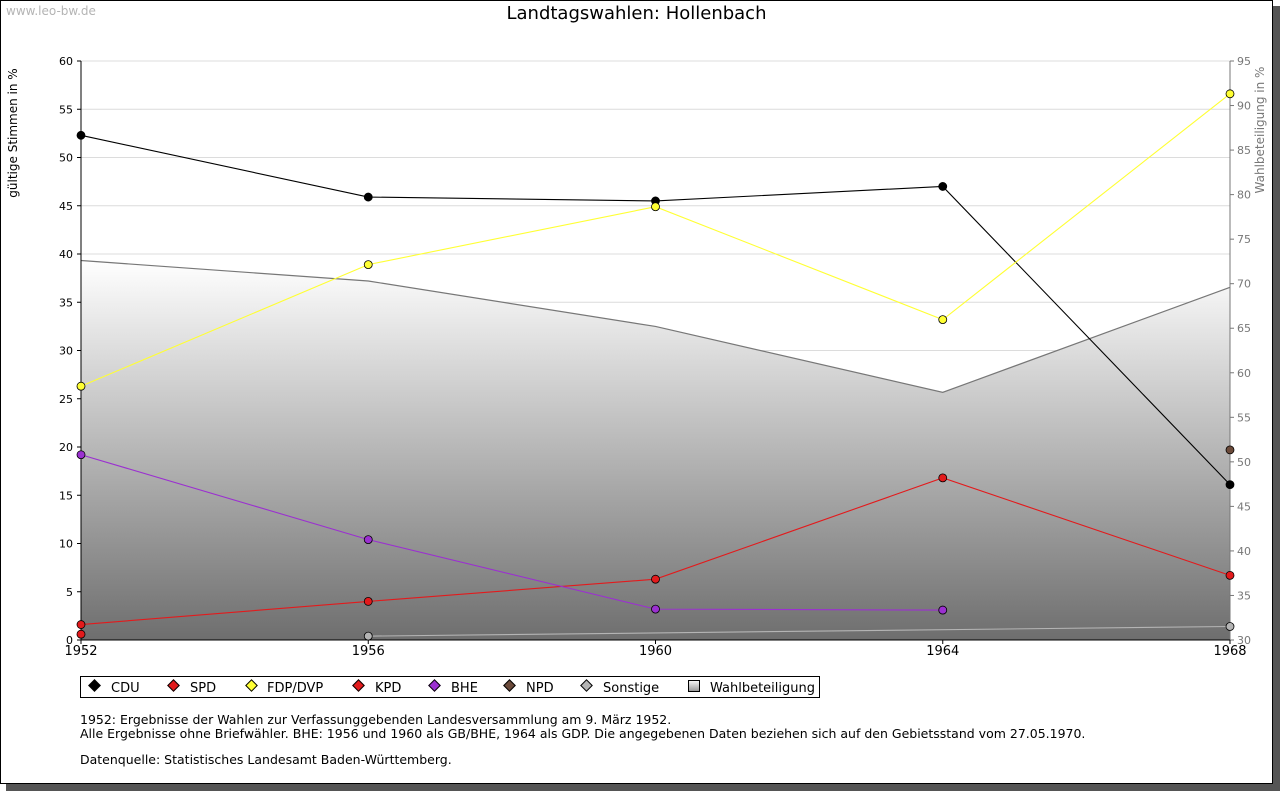  Describe the element at coordinates (358, 685) in the screenshot. I see `legend-marker-kpd` at that location.